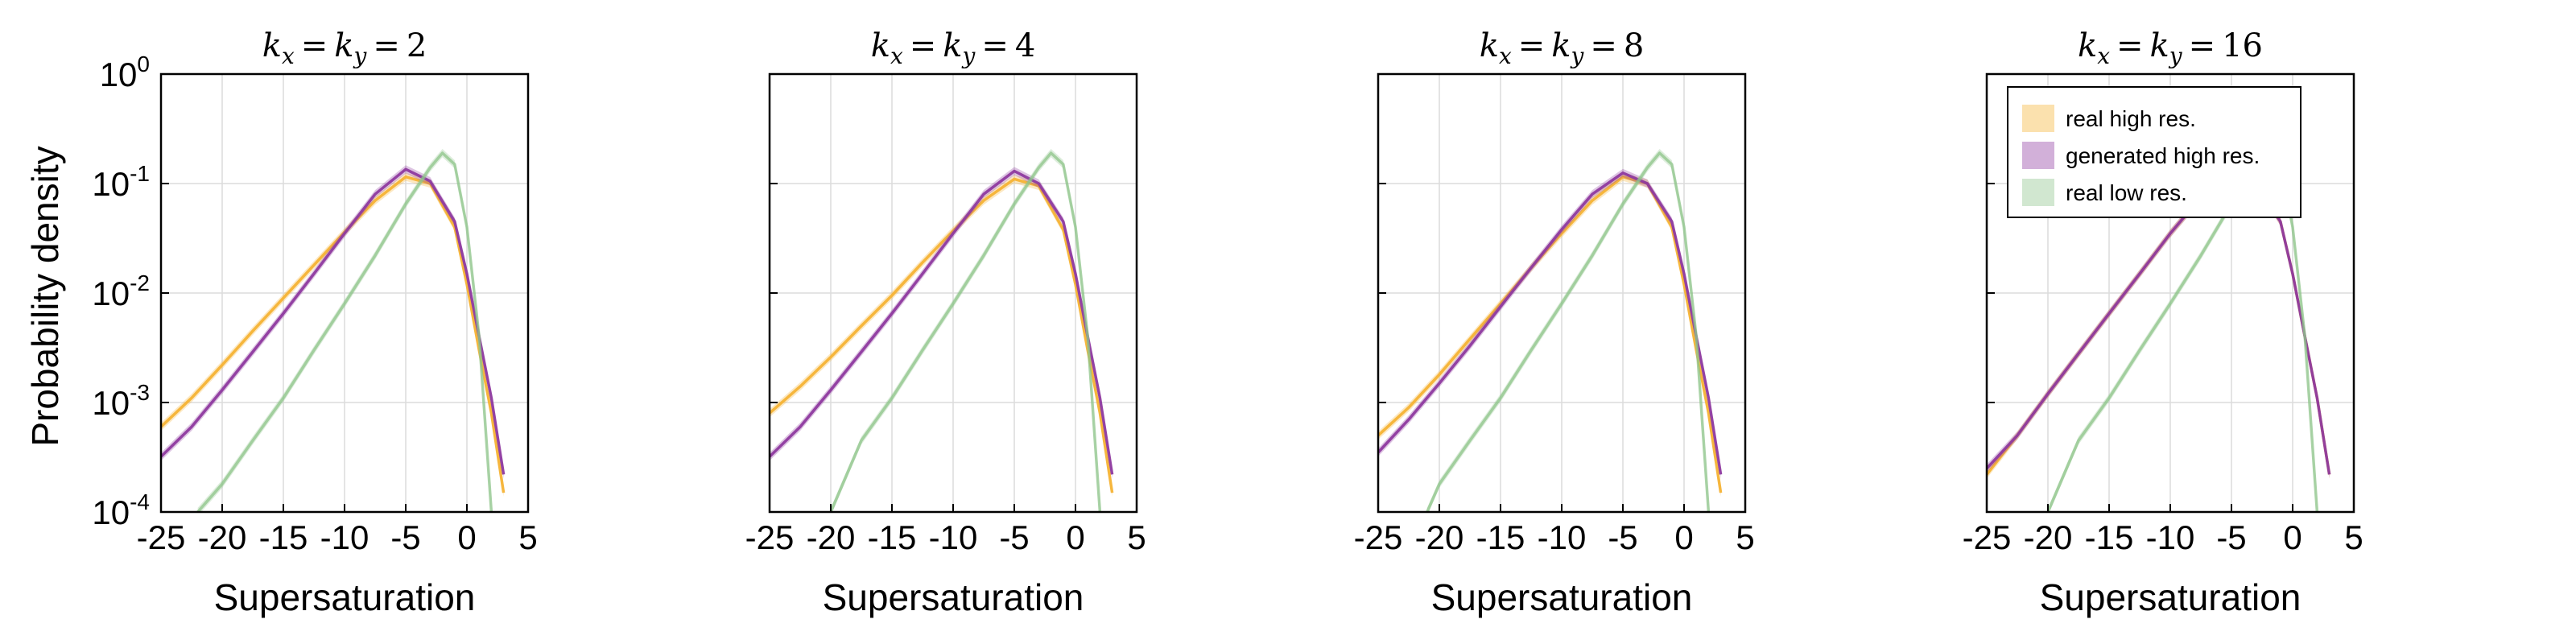 This screenshot has height=644, width=2576. Describe the element at coordinates (143, 64) in the screenshot. I see `y-tick-exponent: 0` at that location.